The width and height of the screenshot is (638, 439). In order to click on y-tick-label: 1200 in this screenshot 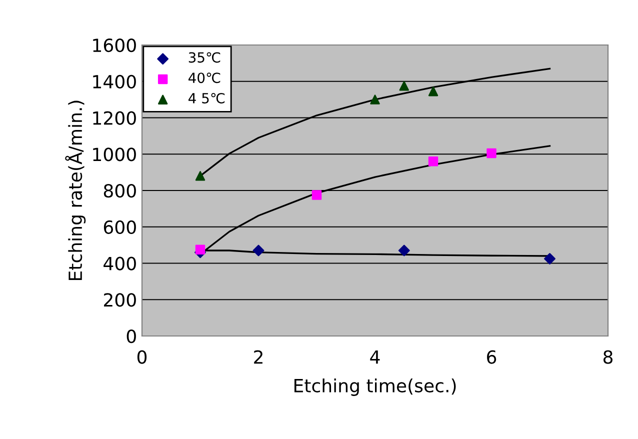, I will do `click(114, 118)`.